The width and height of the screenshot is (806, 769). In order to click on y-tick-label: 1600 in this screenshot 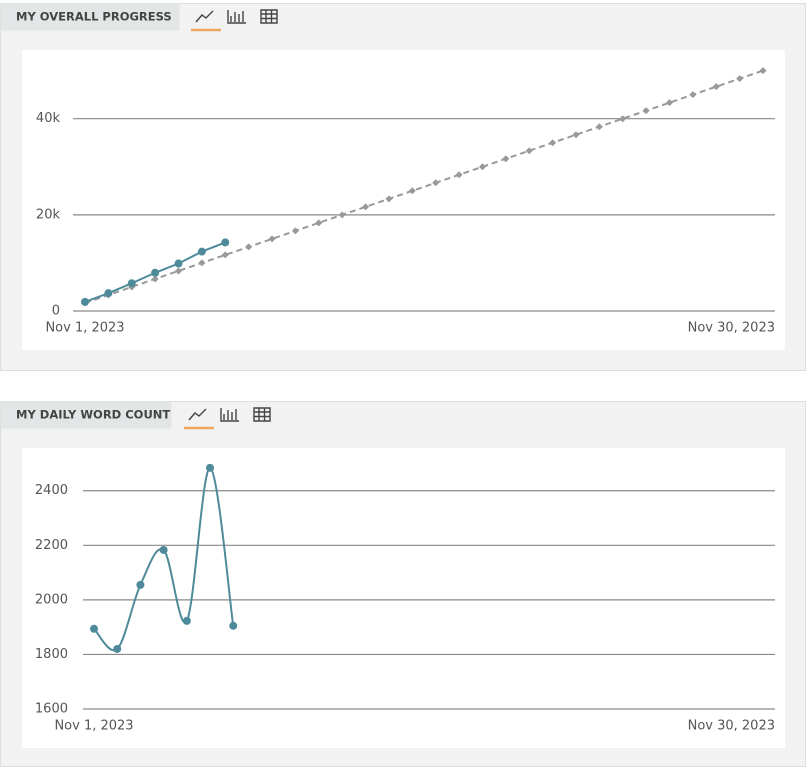, I will do `click(51, 709)`.